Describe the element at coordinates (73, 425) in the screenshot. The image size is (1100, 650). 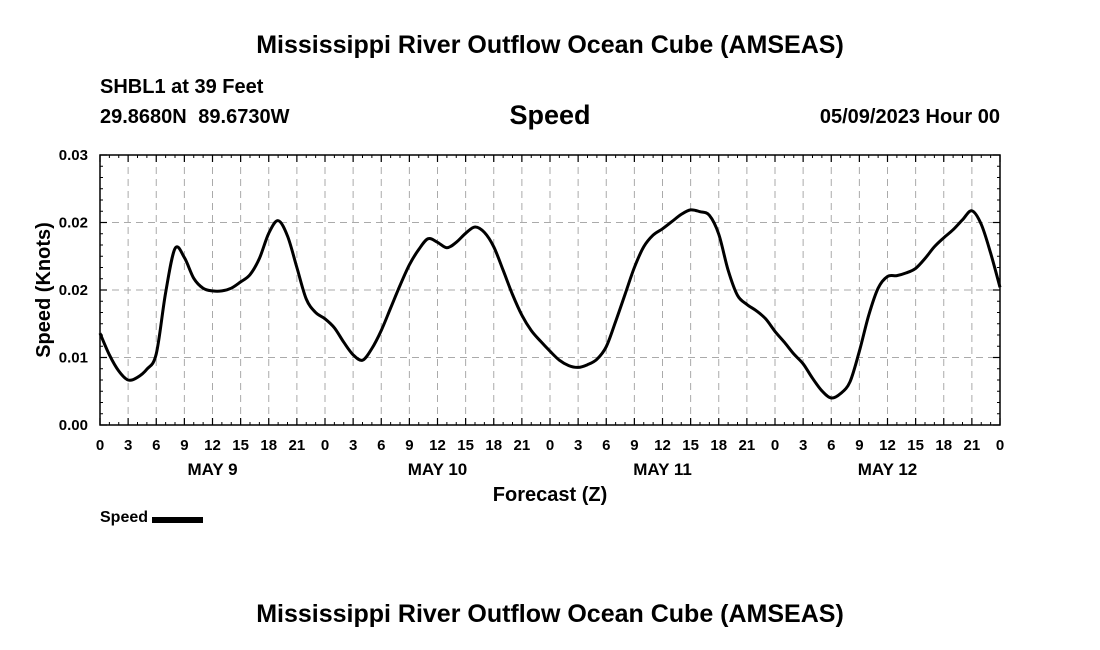
I see `y-tick-label: 0.00` at that location.